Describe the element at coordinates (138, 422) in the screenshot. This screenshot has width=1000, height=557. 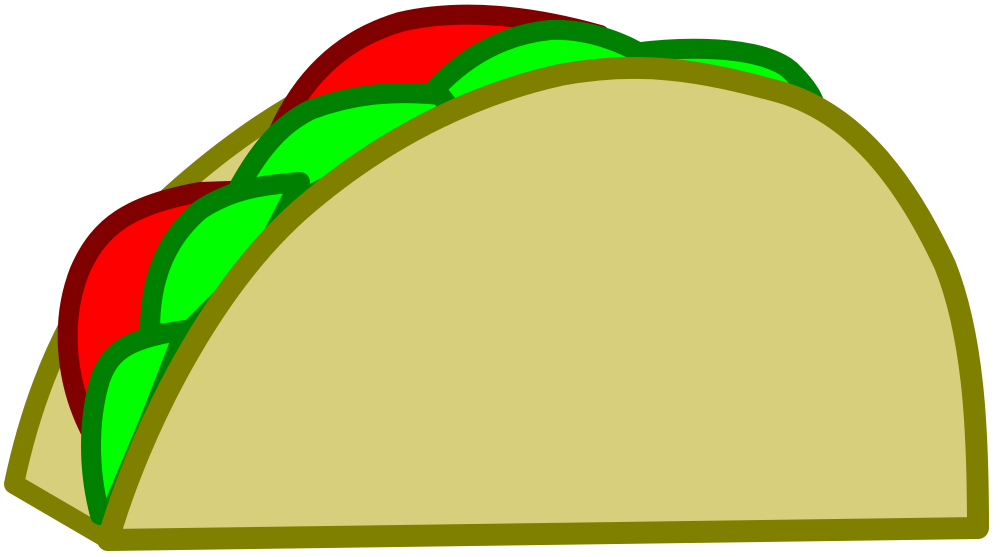
I see `lettuce-leaf-bottom` at that location.